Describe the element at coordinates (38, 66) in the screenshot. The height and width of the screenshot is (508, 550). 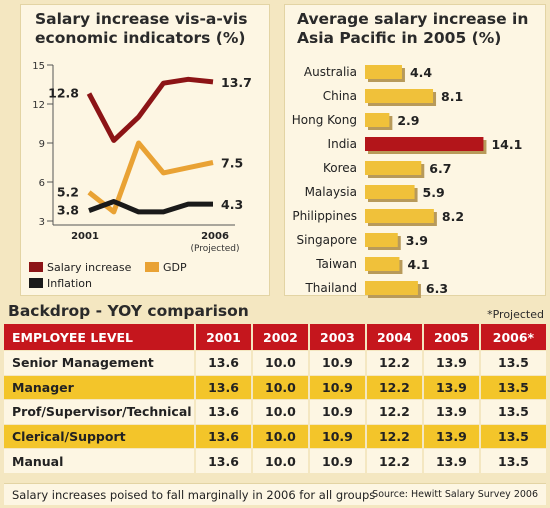
I see `y-tick-label: 15` at that location.